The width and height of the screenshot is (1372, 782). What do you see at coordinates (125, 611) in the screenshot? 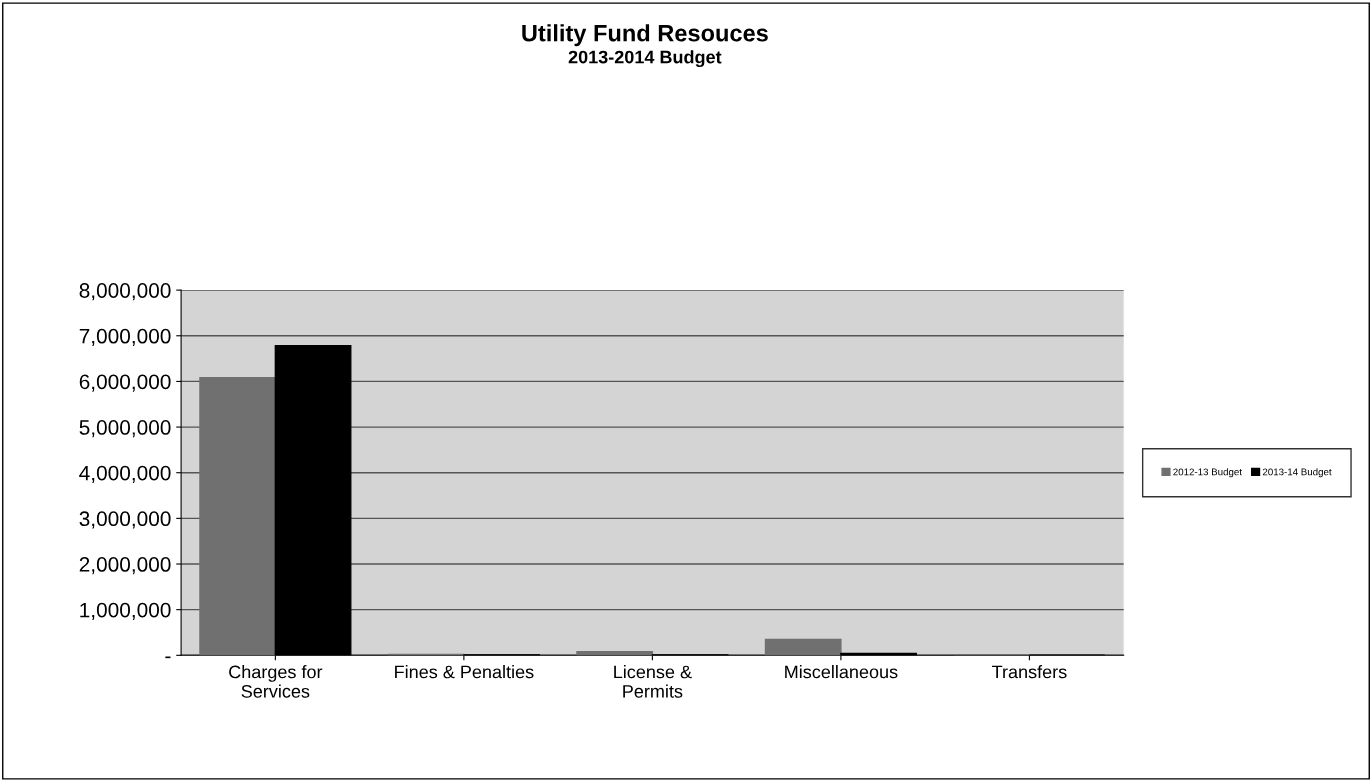
I see `y-tick-label: 1,000,000` at bounding box center [125, 611].